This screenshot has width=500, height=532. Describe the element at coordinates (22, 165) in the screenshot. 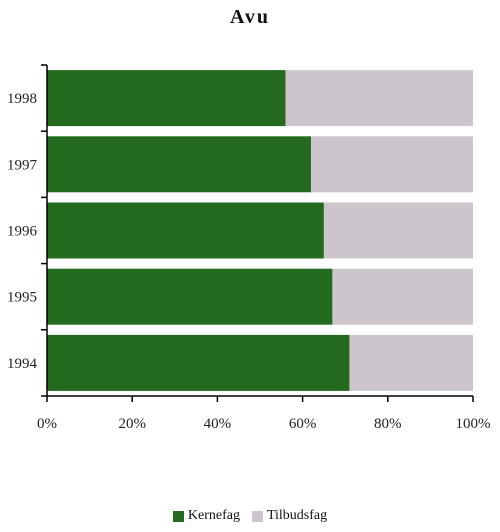

I see `y-tick-label-1997: 1997` at that location.